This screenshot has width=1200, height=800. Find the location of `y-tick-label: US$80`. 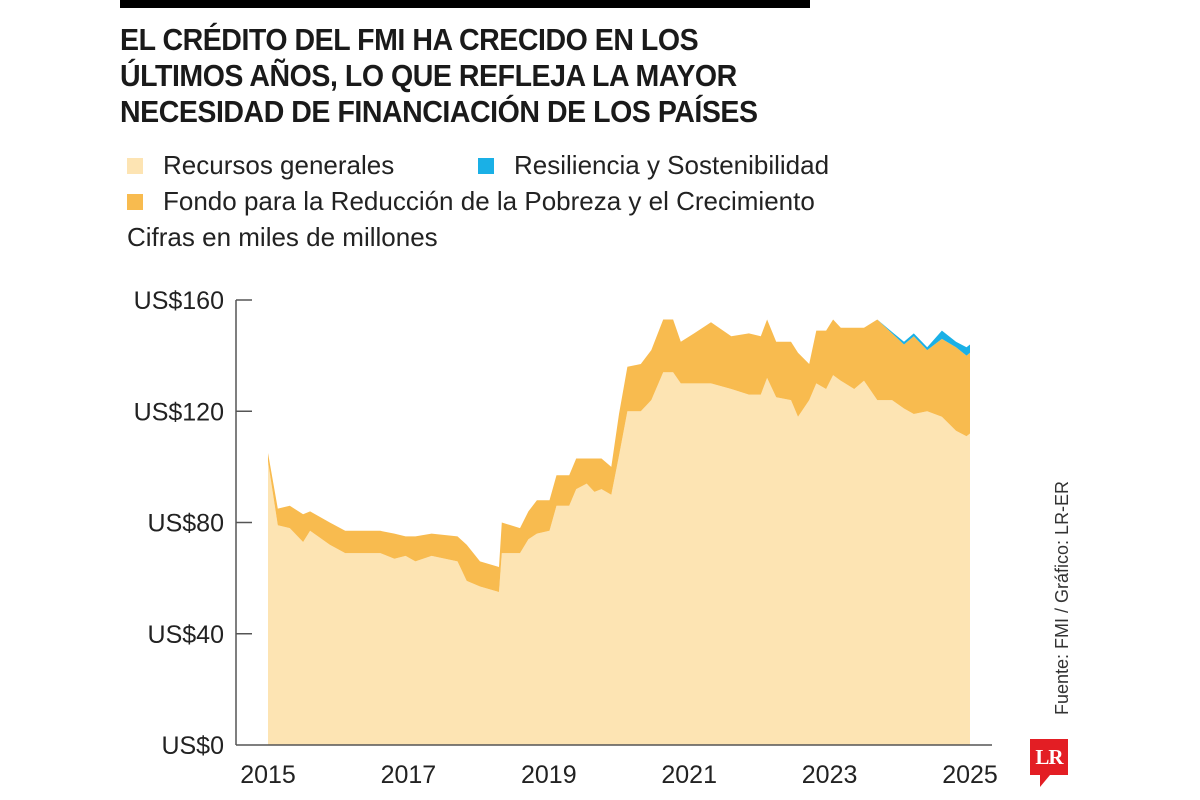

y-tick-label: US$80 is located at coordinates (186, 524).